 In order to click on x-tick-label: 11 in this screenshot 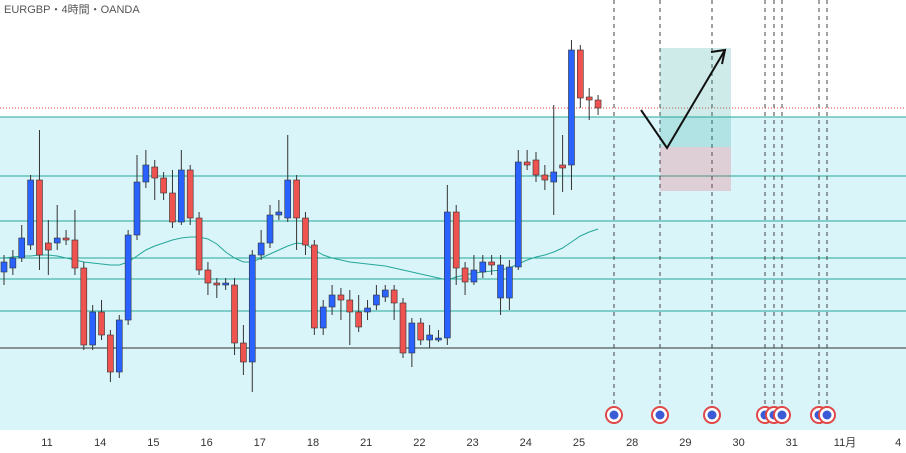, I will do `click(46, 443)`.